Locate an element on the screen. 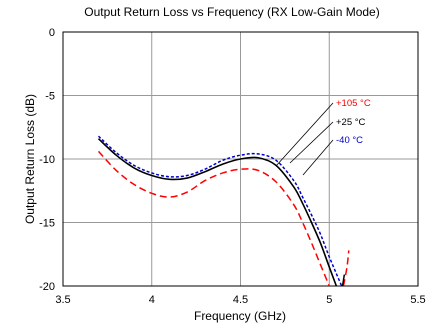 This screenshot has height=328, width=448. legend-label-0: +105 °C is located at coordinates (353, 103).